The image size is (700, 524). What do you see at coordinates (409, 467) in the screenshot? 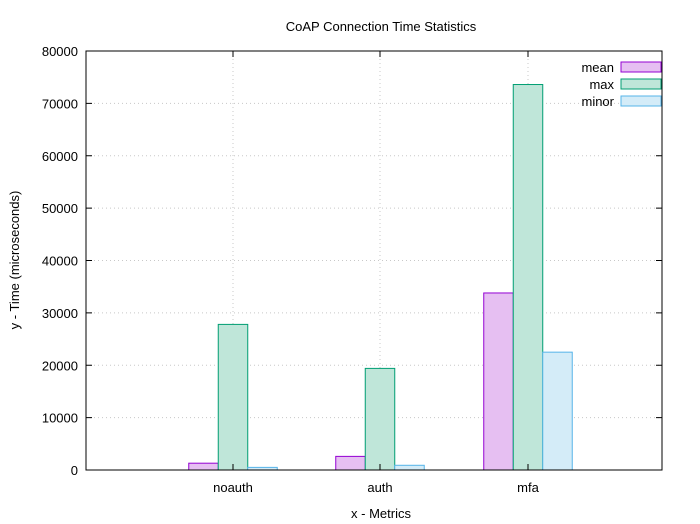
I see `bar-minor-auth` at bounding box center [409, 467].